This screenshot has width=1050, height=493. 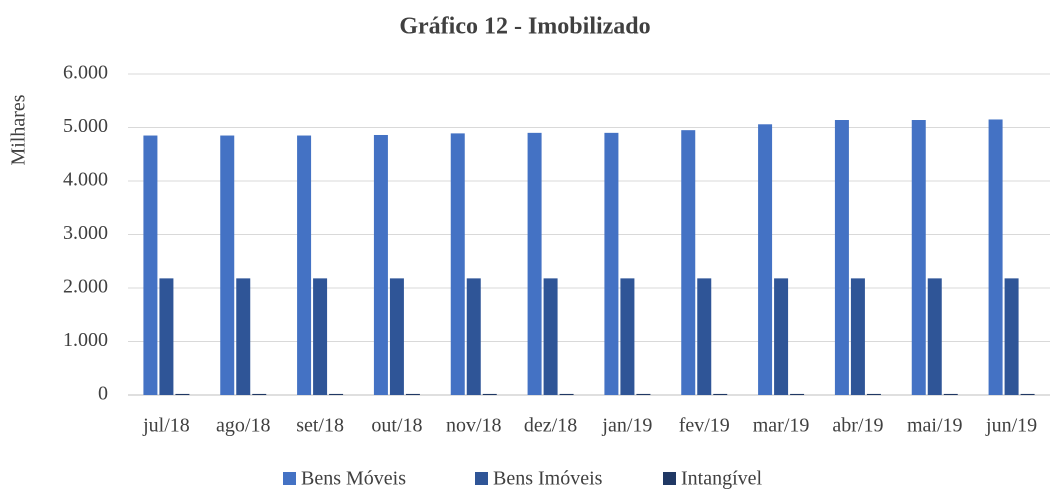 What do you see at coordinates (626, 426) in the screenshot?
I see `x-tick-label: jan/19` at bounding box center [626, 426].